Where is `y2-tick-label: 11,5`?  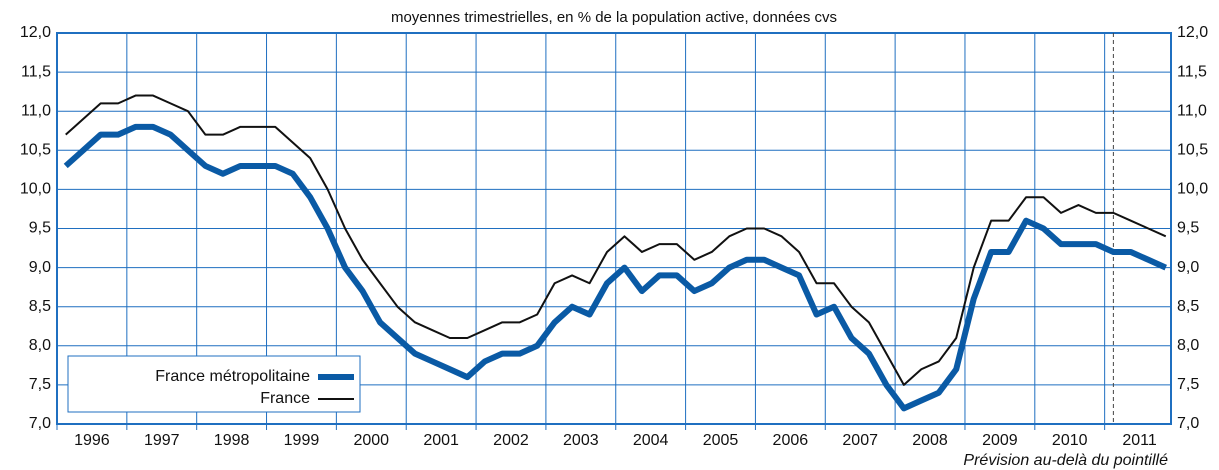 y2-tick-label: 11,5 is located at coordinates (1192, 71).